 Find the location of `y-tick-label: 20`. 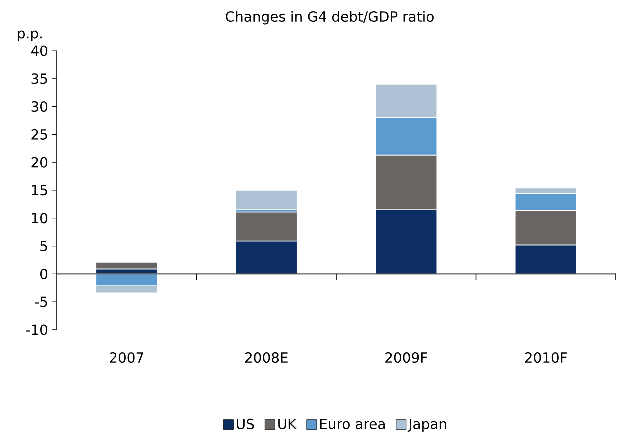

y-tick-label: 20 is located at coordinates (40, 162).